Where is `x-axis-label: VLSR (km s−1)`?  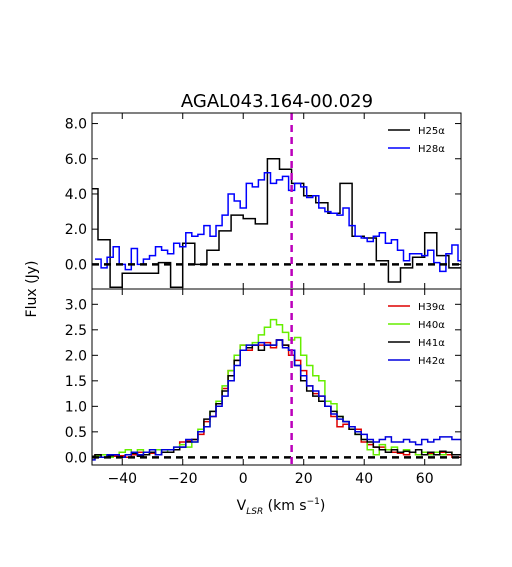 x-axis-label: VLSR (km s−1) is located at coordinates (281, 507).